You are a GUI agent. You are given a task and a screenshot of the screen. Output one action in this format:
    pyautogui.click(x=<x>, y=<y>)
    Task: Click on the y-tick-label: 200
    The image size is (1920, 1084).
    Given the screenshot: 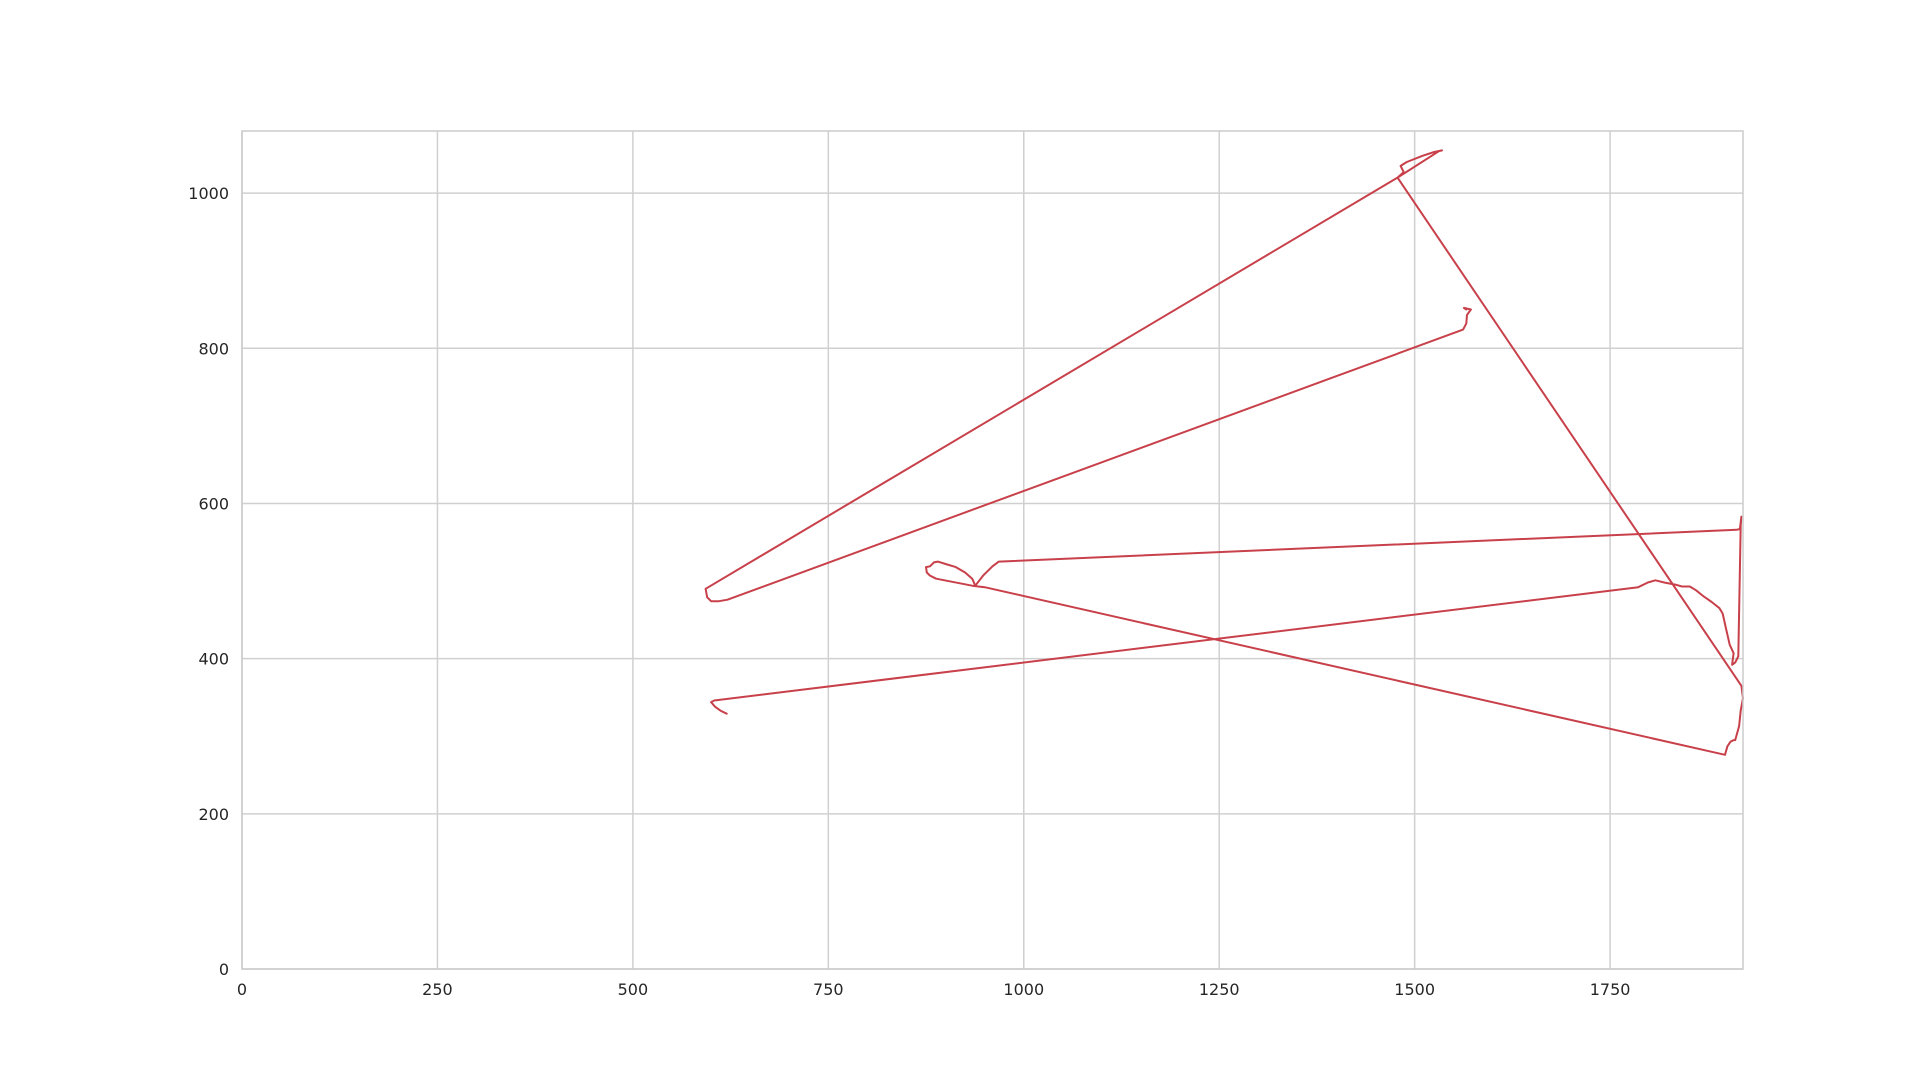 What is the action you would take?
    pyautogui.click(x=213, y=814)
    